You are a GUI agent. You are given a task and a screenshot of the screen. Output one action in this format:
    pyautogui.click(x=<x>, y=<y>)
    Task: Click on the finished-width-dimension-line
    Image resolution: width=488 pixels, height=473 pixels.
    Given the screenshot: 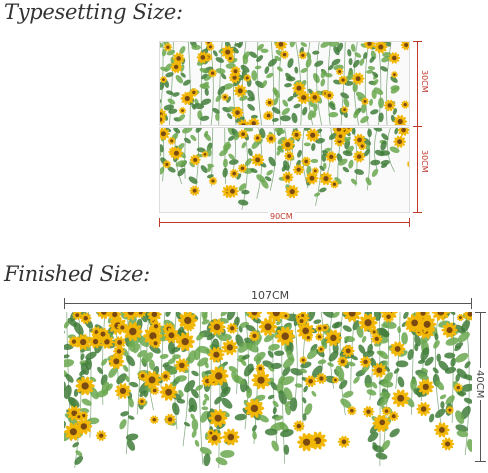 What is the action you would take?
    pyautogui.click(x=268, y=303)
    